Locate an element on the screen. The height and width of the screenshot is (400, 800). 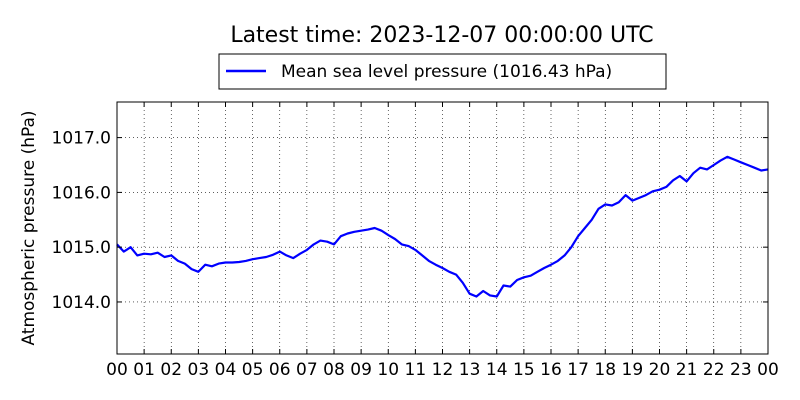
x-tick-label: 21 is located at coordinates (687, 370).